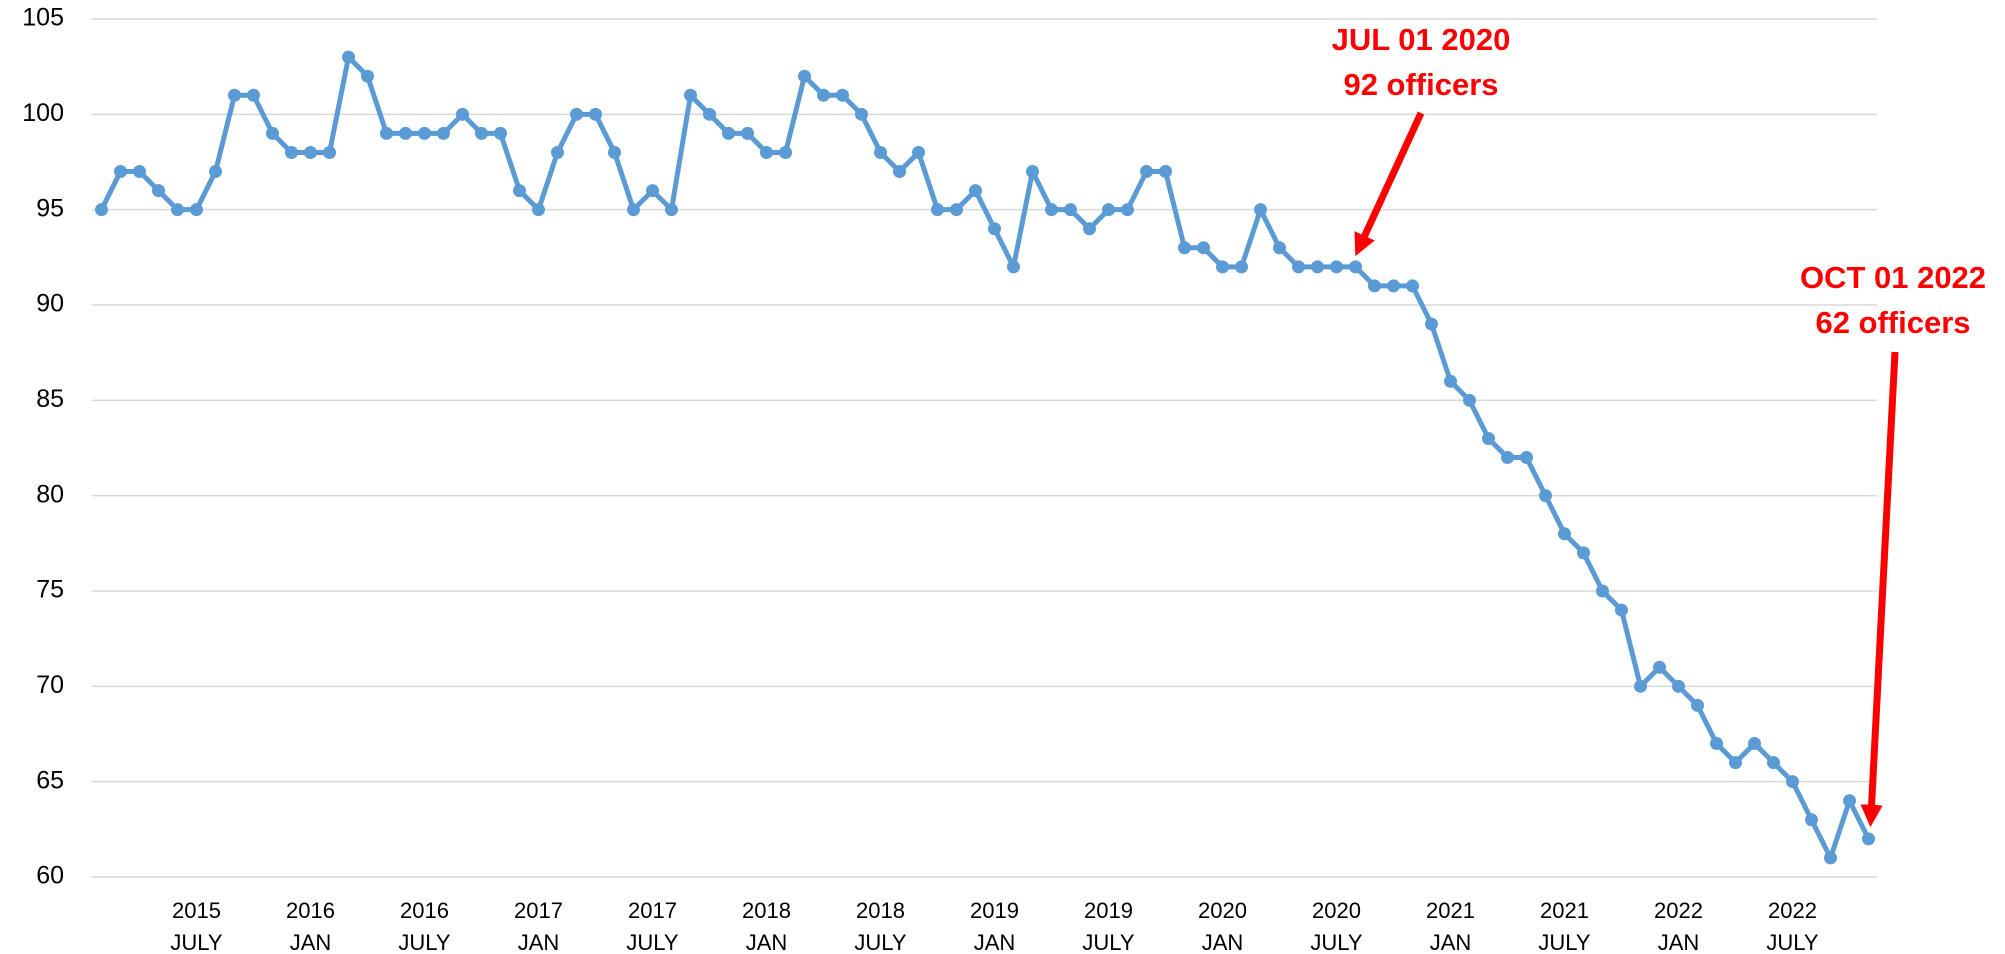  I want to click on y-tick-label: 70, so click(50, 685).